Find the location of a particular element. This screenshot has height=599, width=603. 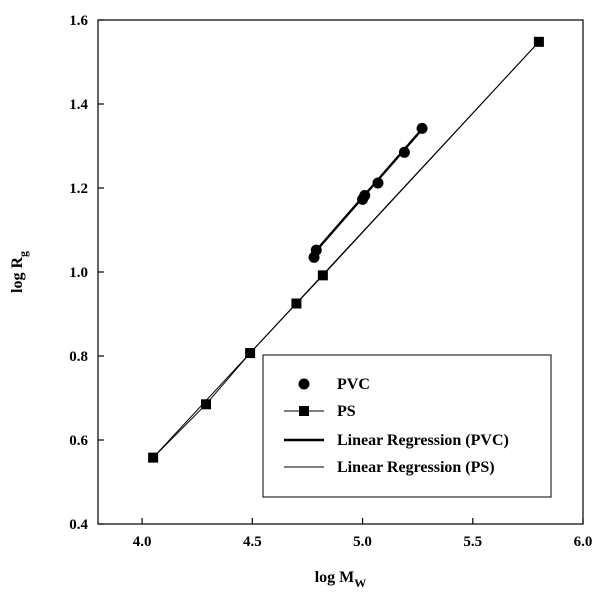

y-tick-label-6: 1.6 is located at coordinates (78, 21).